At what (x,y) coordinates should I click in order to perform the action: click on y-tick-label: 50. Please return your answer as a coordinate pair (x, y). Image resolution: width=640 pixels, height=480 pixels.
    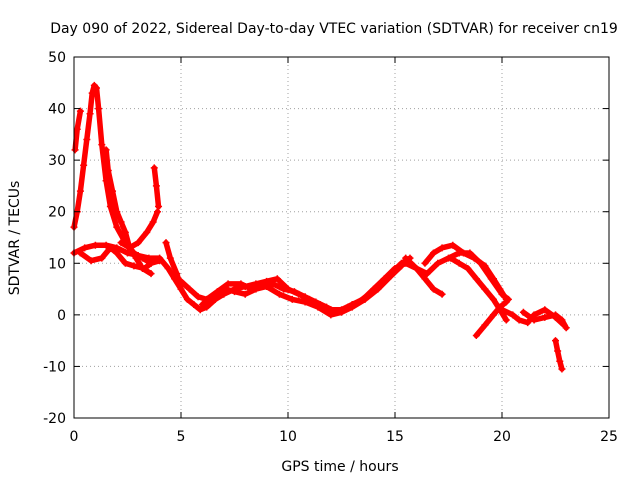
    Looking at the image, I should click on (57, 58).